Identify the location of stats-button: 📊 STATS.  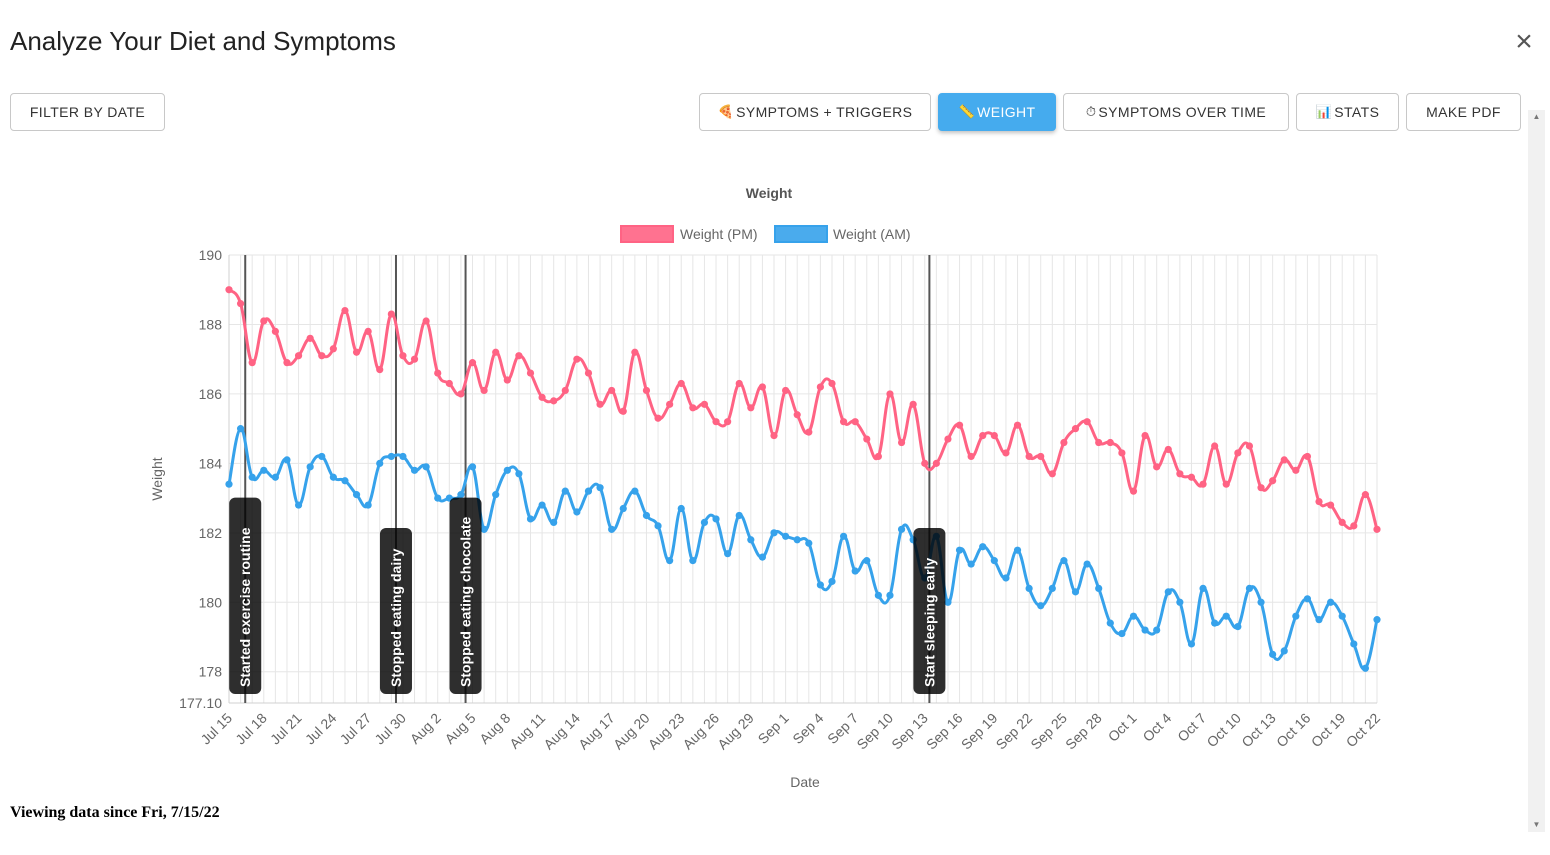
(1347, 112).